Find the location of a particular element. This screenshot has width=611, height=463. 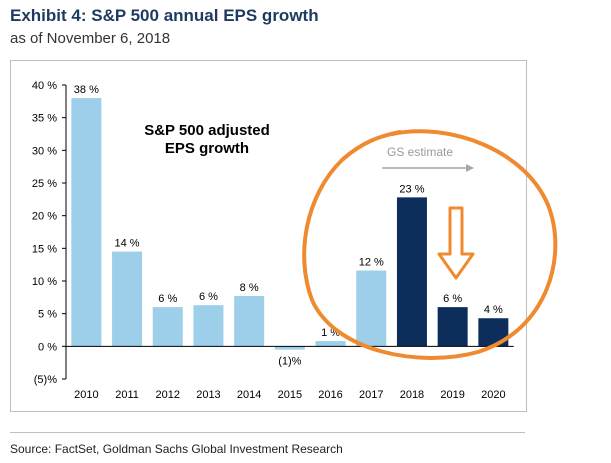

bar-2012 is located at coordinates (167, 327).